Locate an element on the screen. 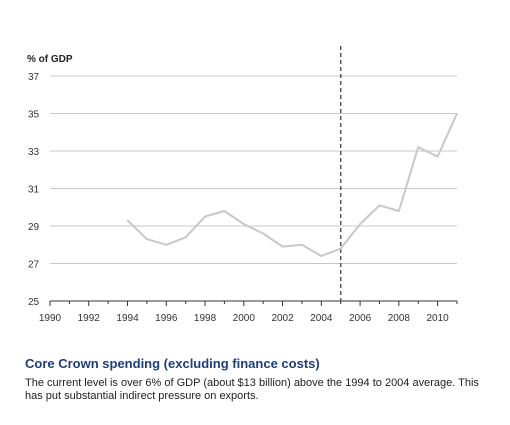 The image size is (510, 425). y-tick-labels: 37 35 33 31 29 27 25 is located at coordinates (34, 190).